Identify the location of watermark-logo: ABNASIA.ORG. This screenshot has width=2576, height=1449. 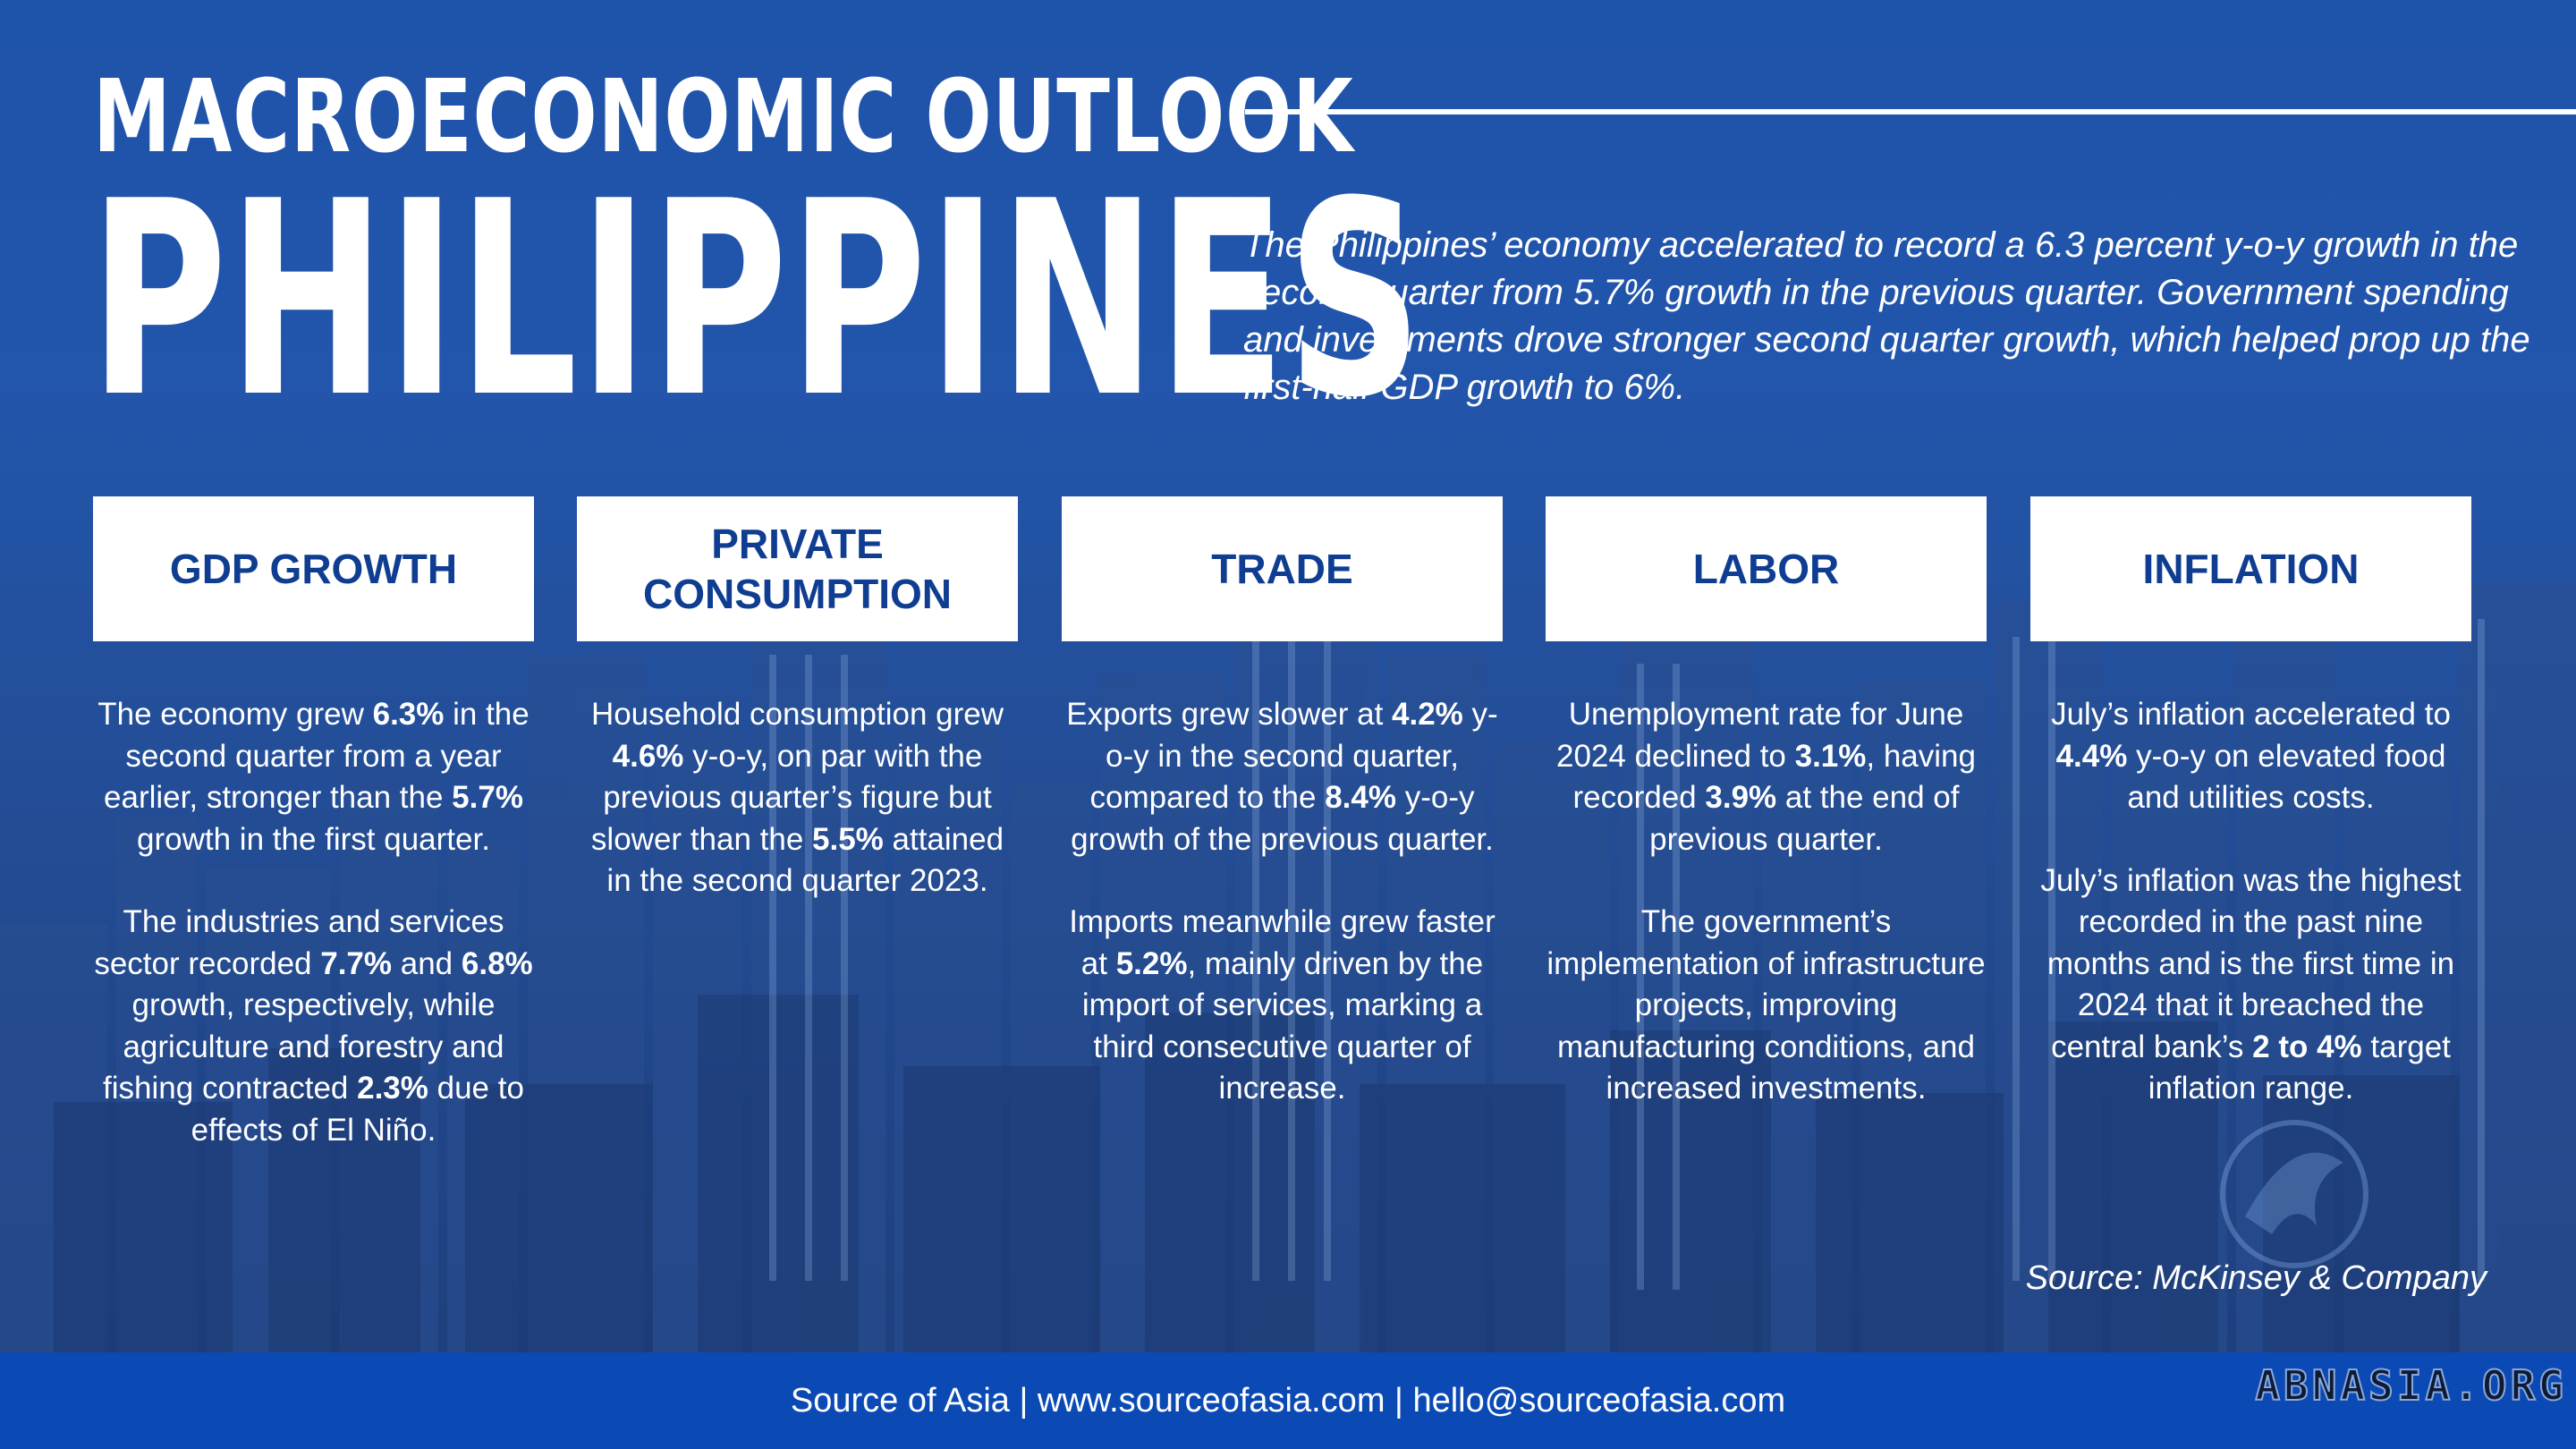
(2410, 1385).